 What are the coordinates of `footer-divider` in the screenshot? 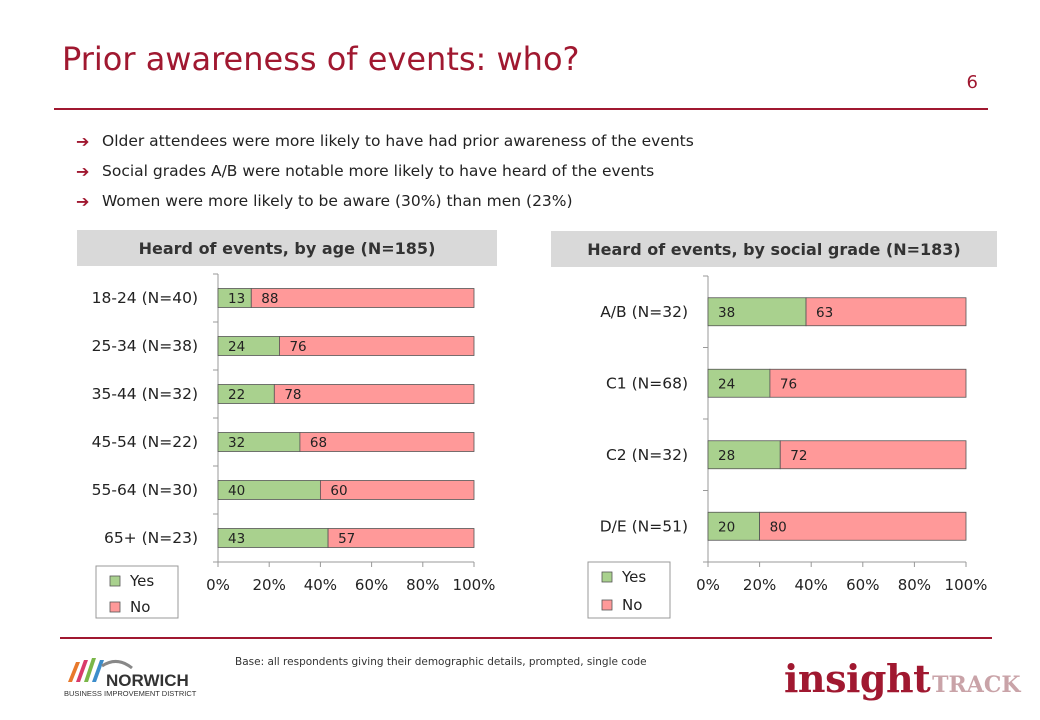 It's located at (526, 638).